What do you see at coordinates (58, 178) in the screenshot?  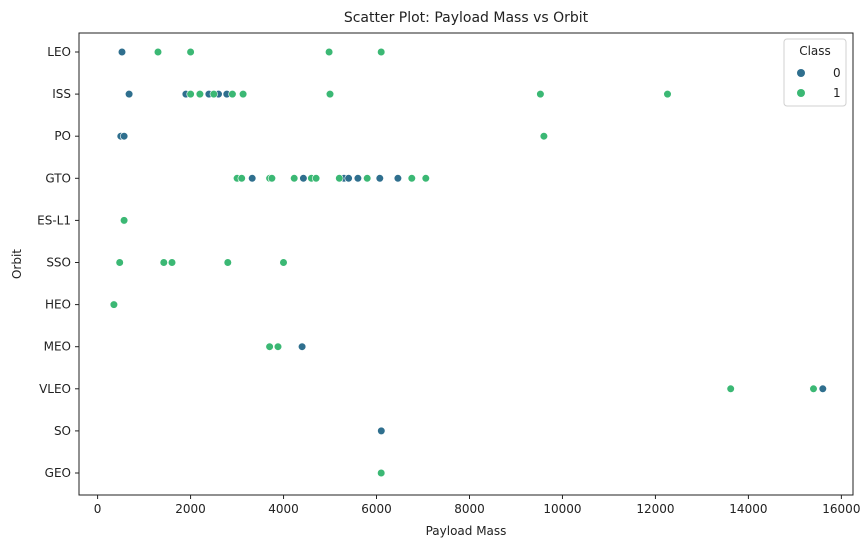 I see `y-tick-label: GTO` at bounding box center [58, 178].